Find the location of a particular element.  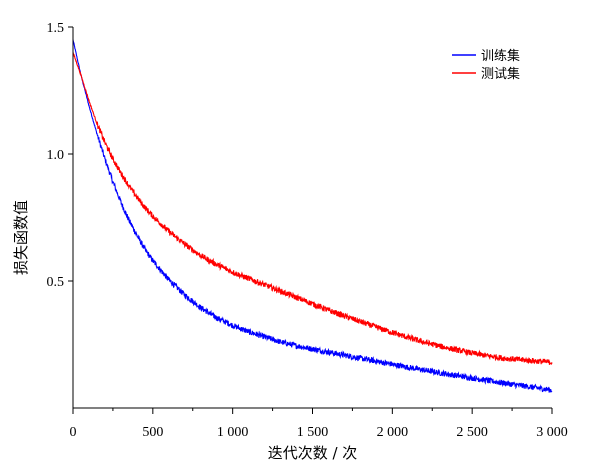

x-tick-label: 0 is located at coordinates (73, 432).